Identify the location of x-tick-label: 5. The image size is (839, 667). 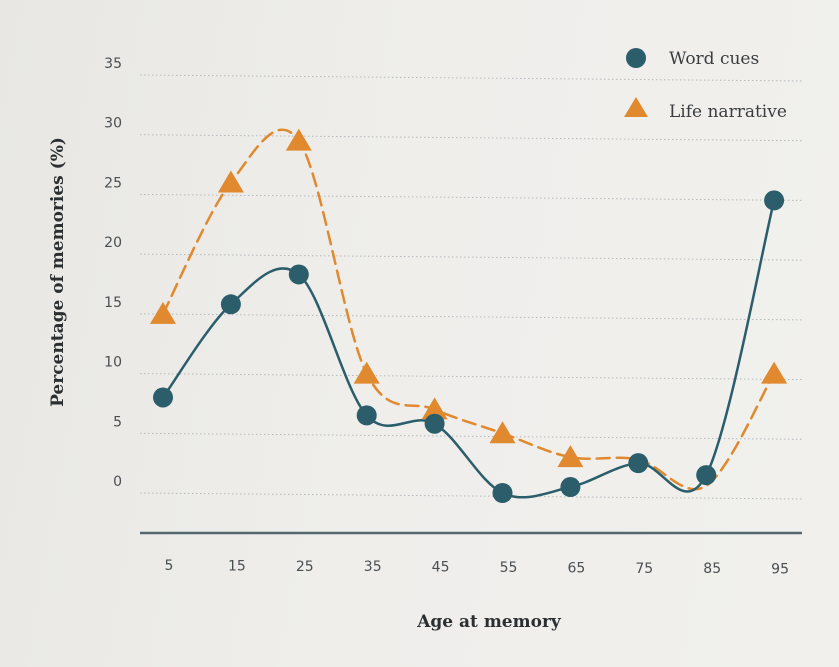
(169, 566).